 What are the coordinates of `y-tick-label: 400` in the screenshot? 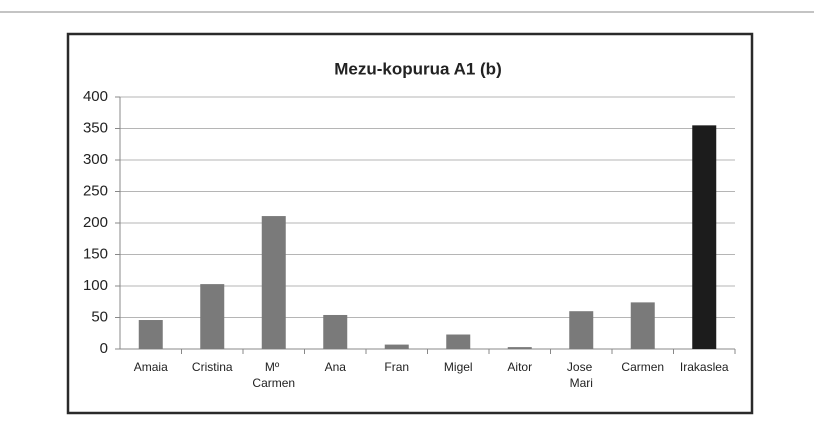 It's located at (95, 96).